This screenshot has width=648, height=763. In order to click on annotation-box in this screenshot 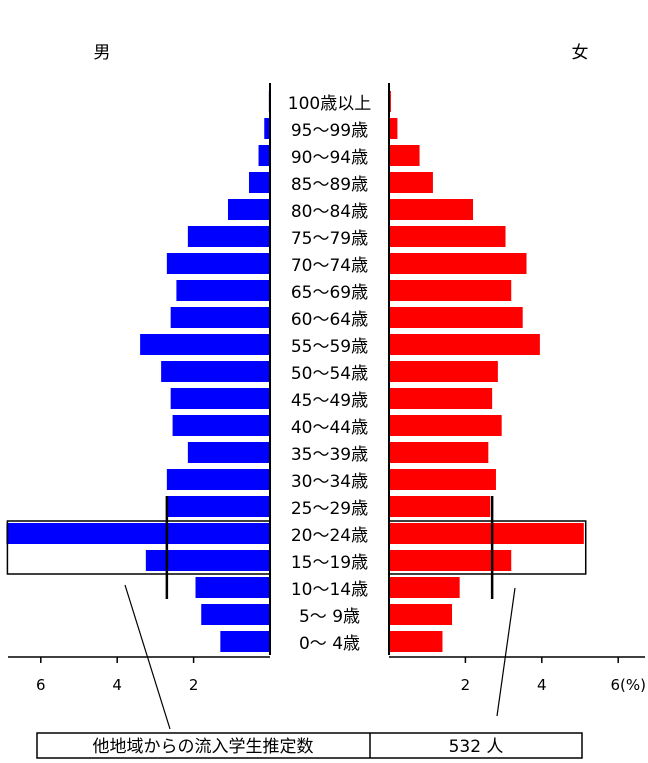, I will do `click(309, 745)`.